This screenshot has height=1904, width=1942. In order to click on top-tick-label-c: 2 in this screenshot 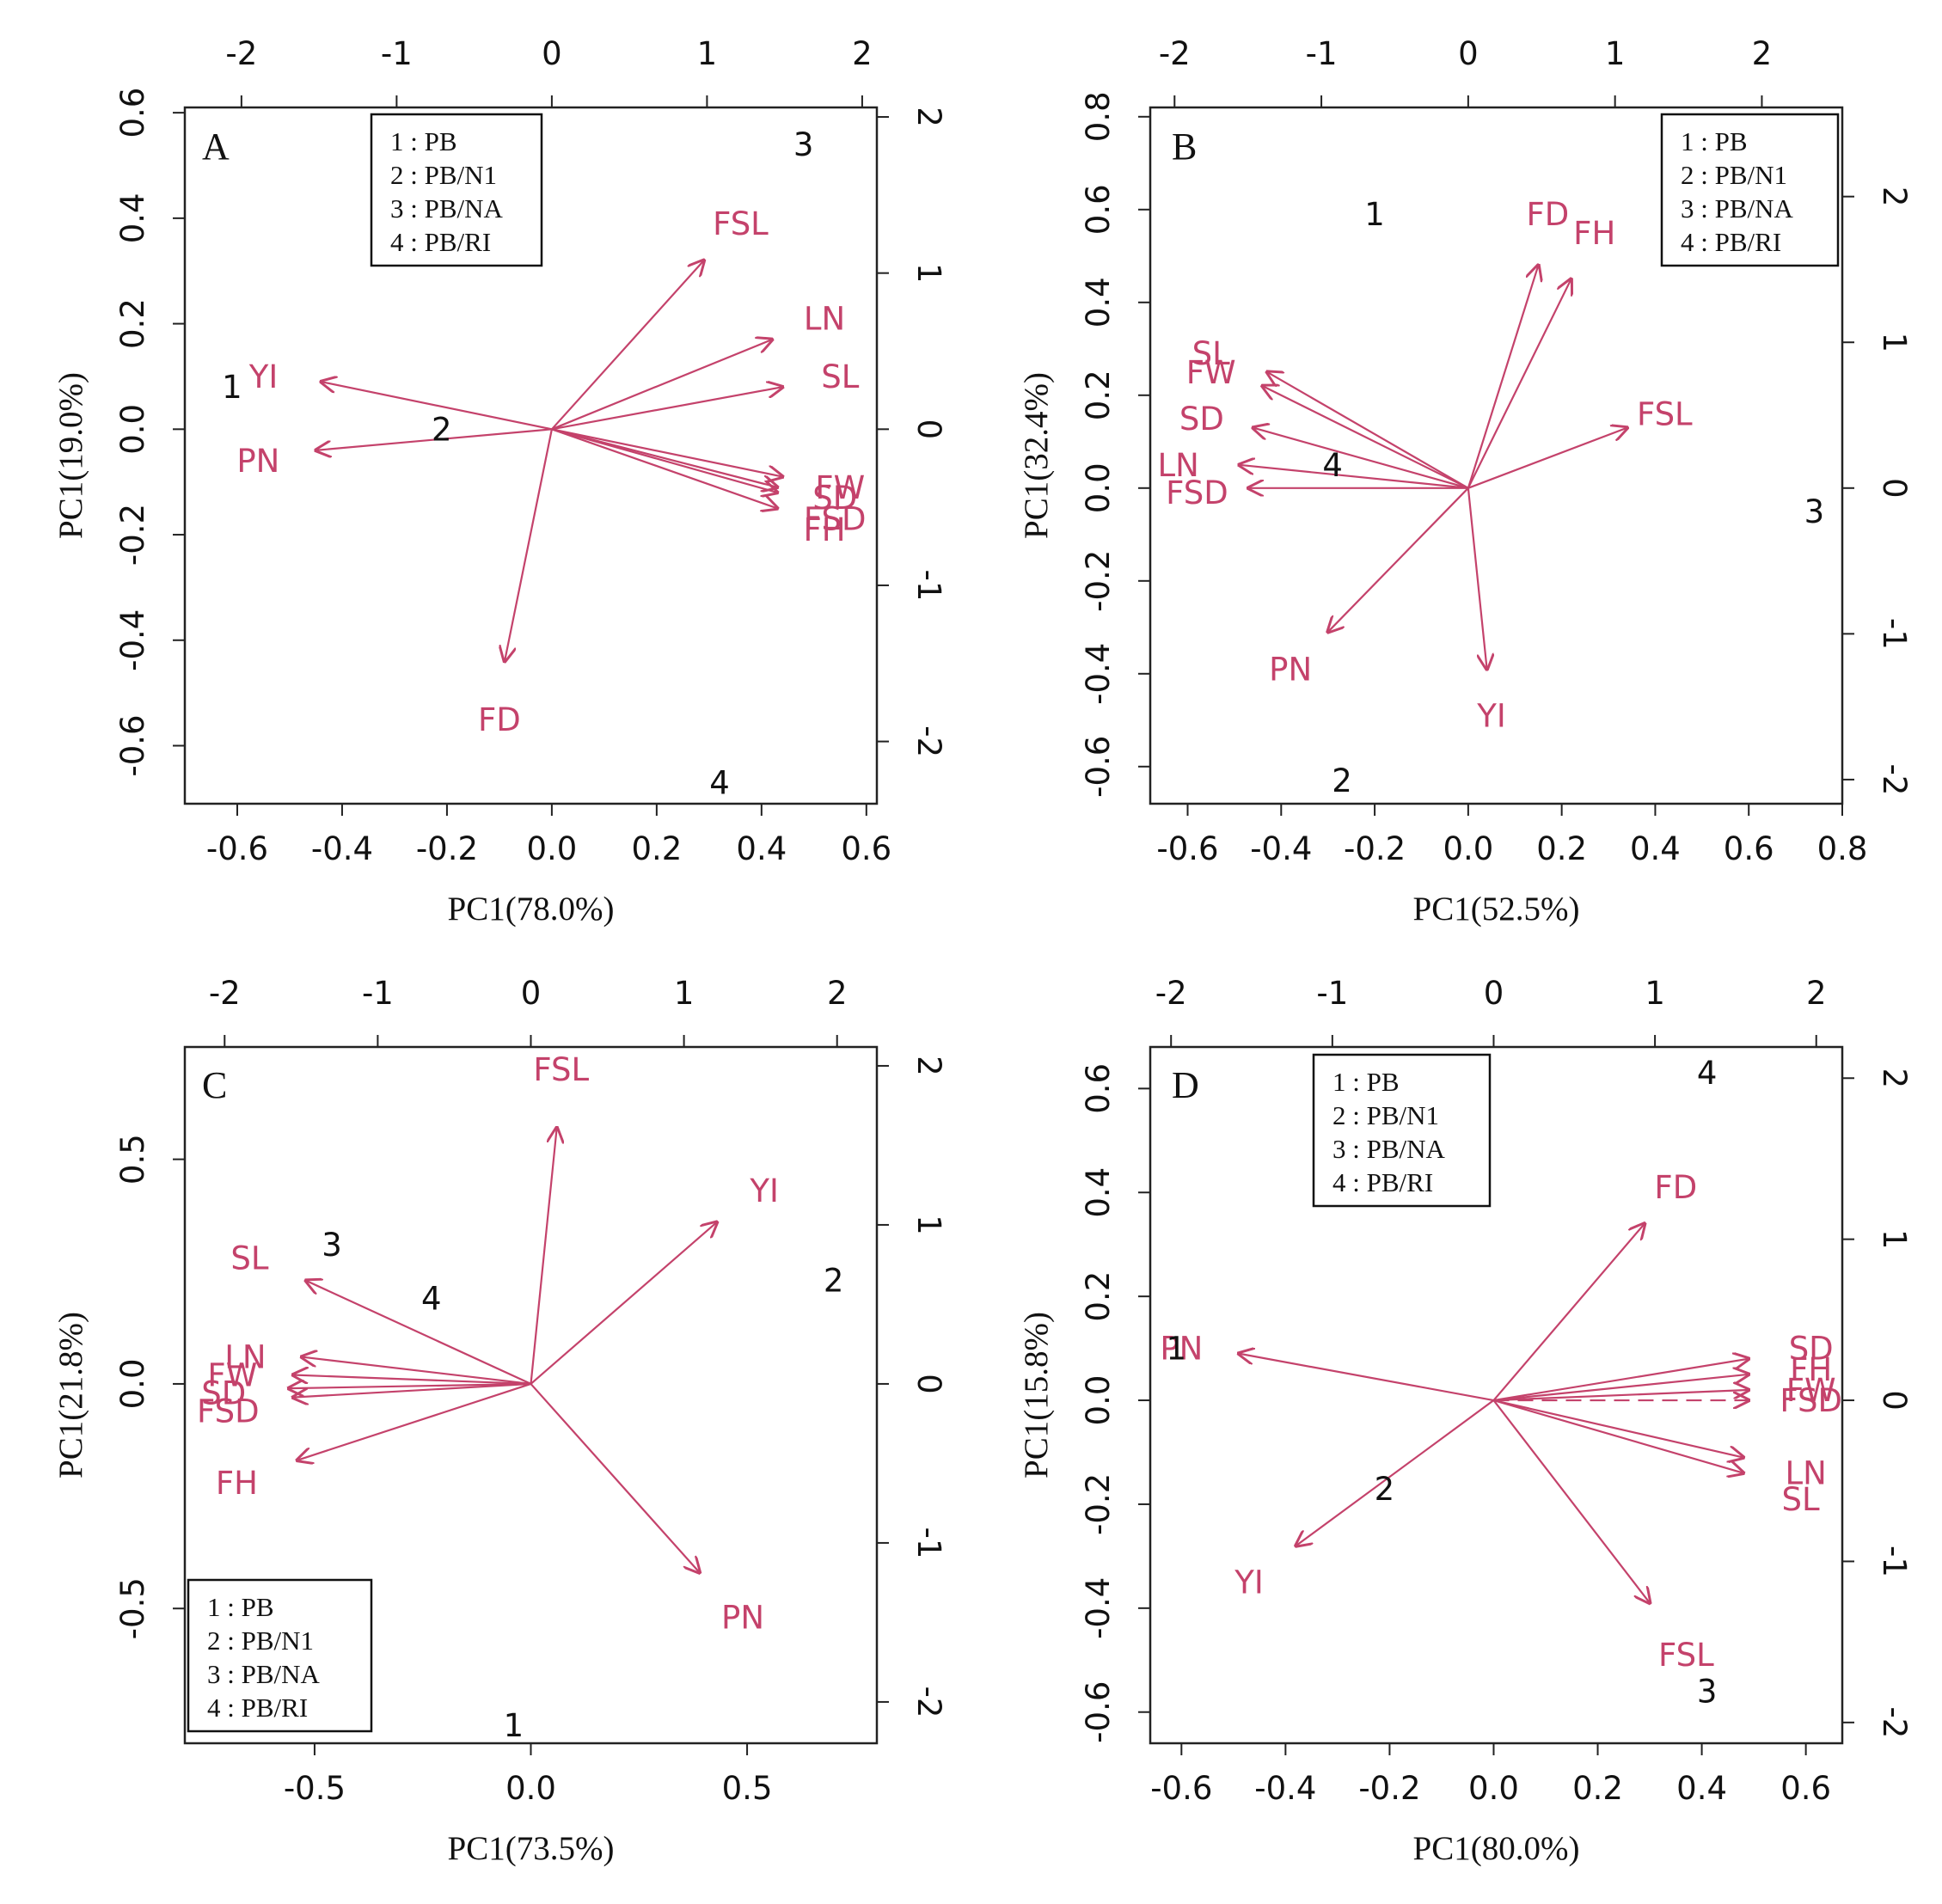, I will do `click(837, 994)`.